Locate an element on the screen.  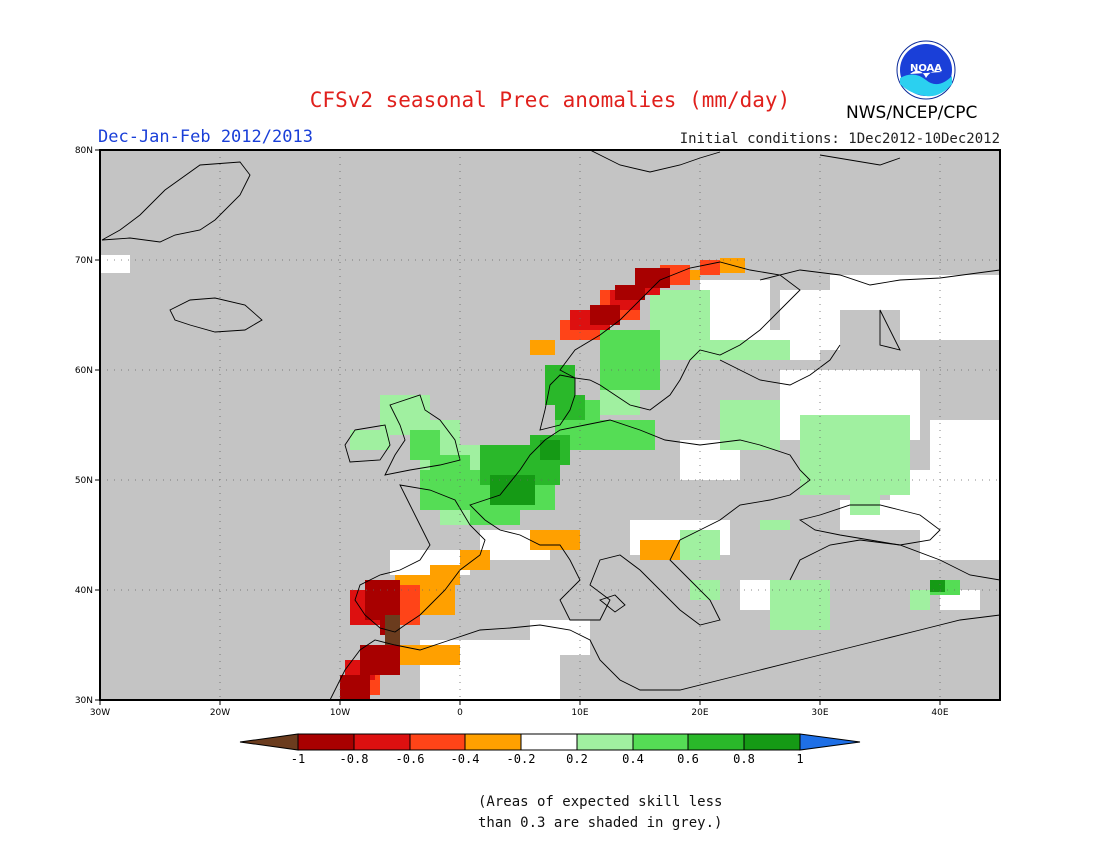
lon-tick-label: 30W is located at coordinates (100, 713).